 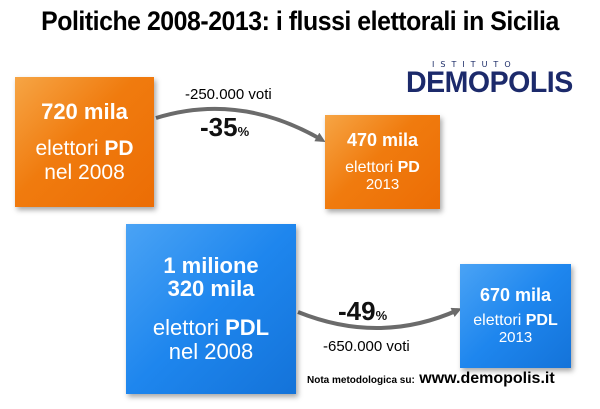 What do you see at coordinates (84, 172) in the screenshot?
I see `pd-2008-year: nel 2008` at bounding box center [84, 172].